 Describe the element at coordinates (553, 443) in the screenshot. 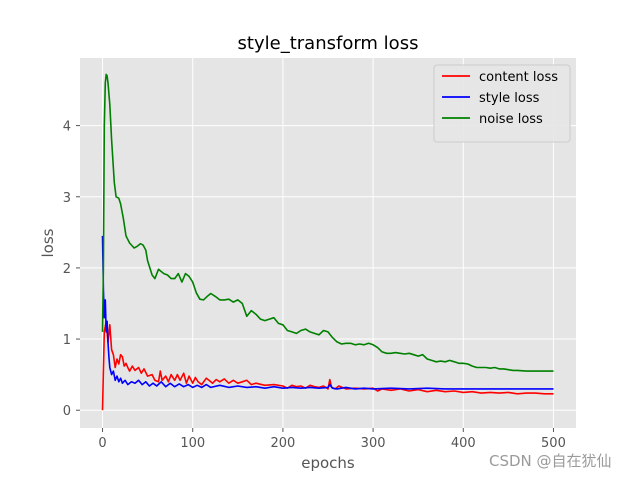

I see `x-tick-label: 500` at that location.